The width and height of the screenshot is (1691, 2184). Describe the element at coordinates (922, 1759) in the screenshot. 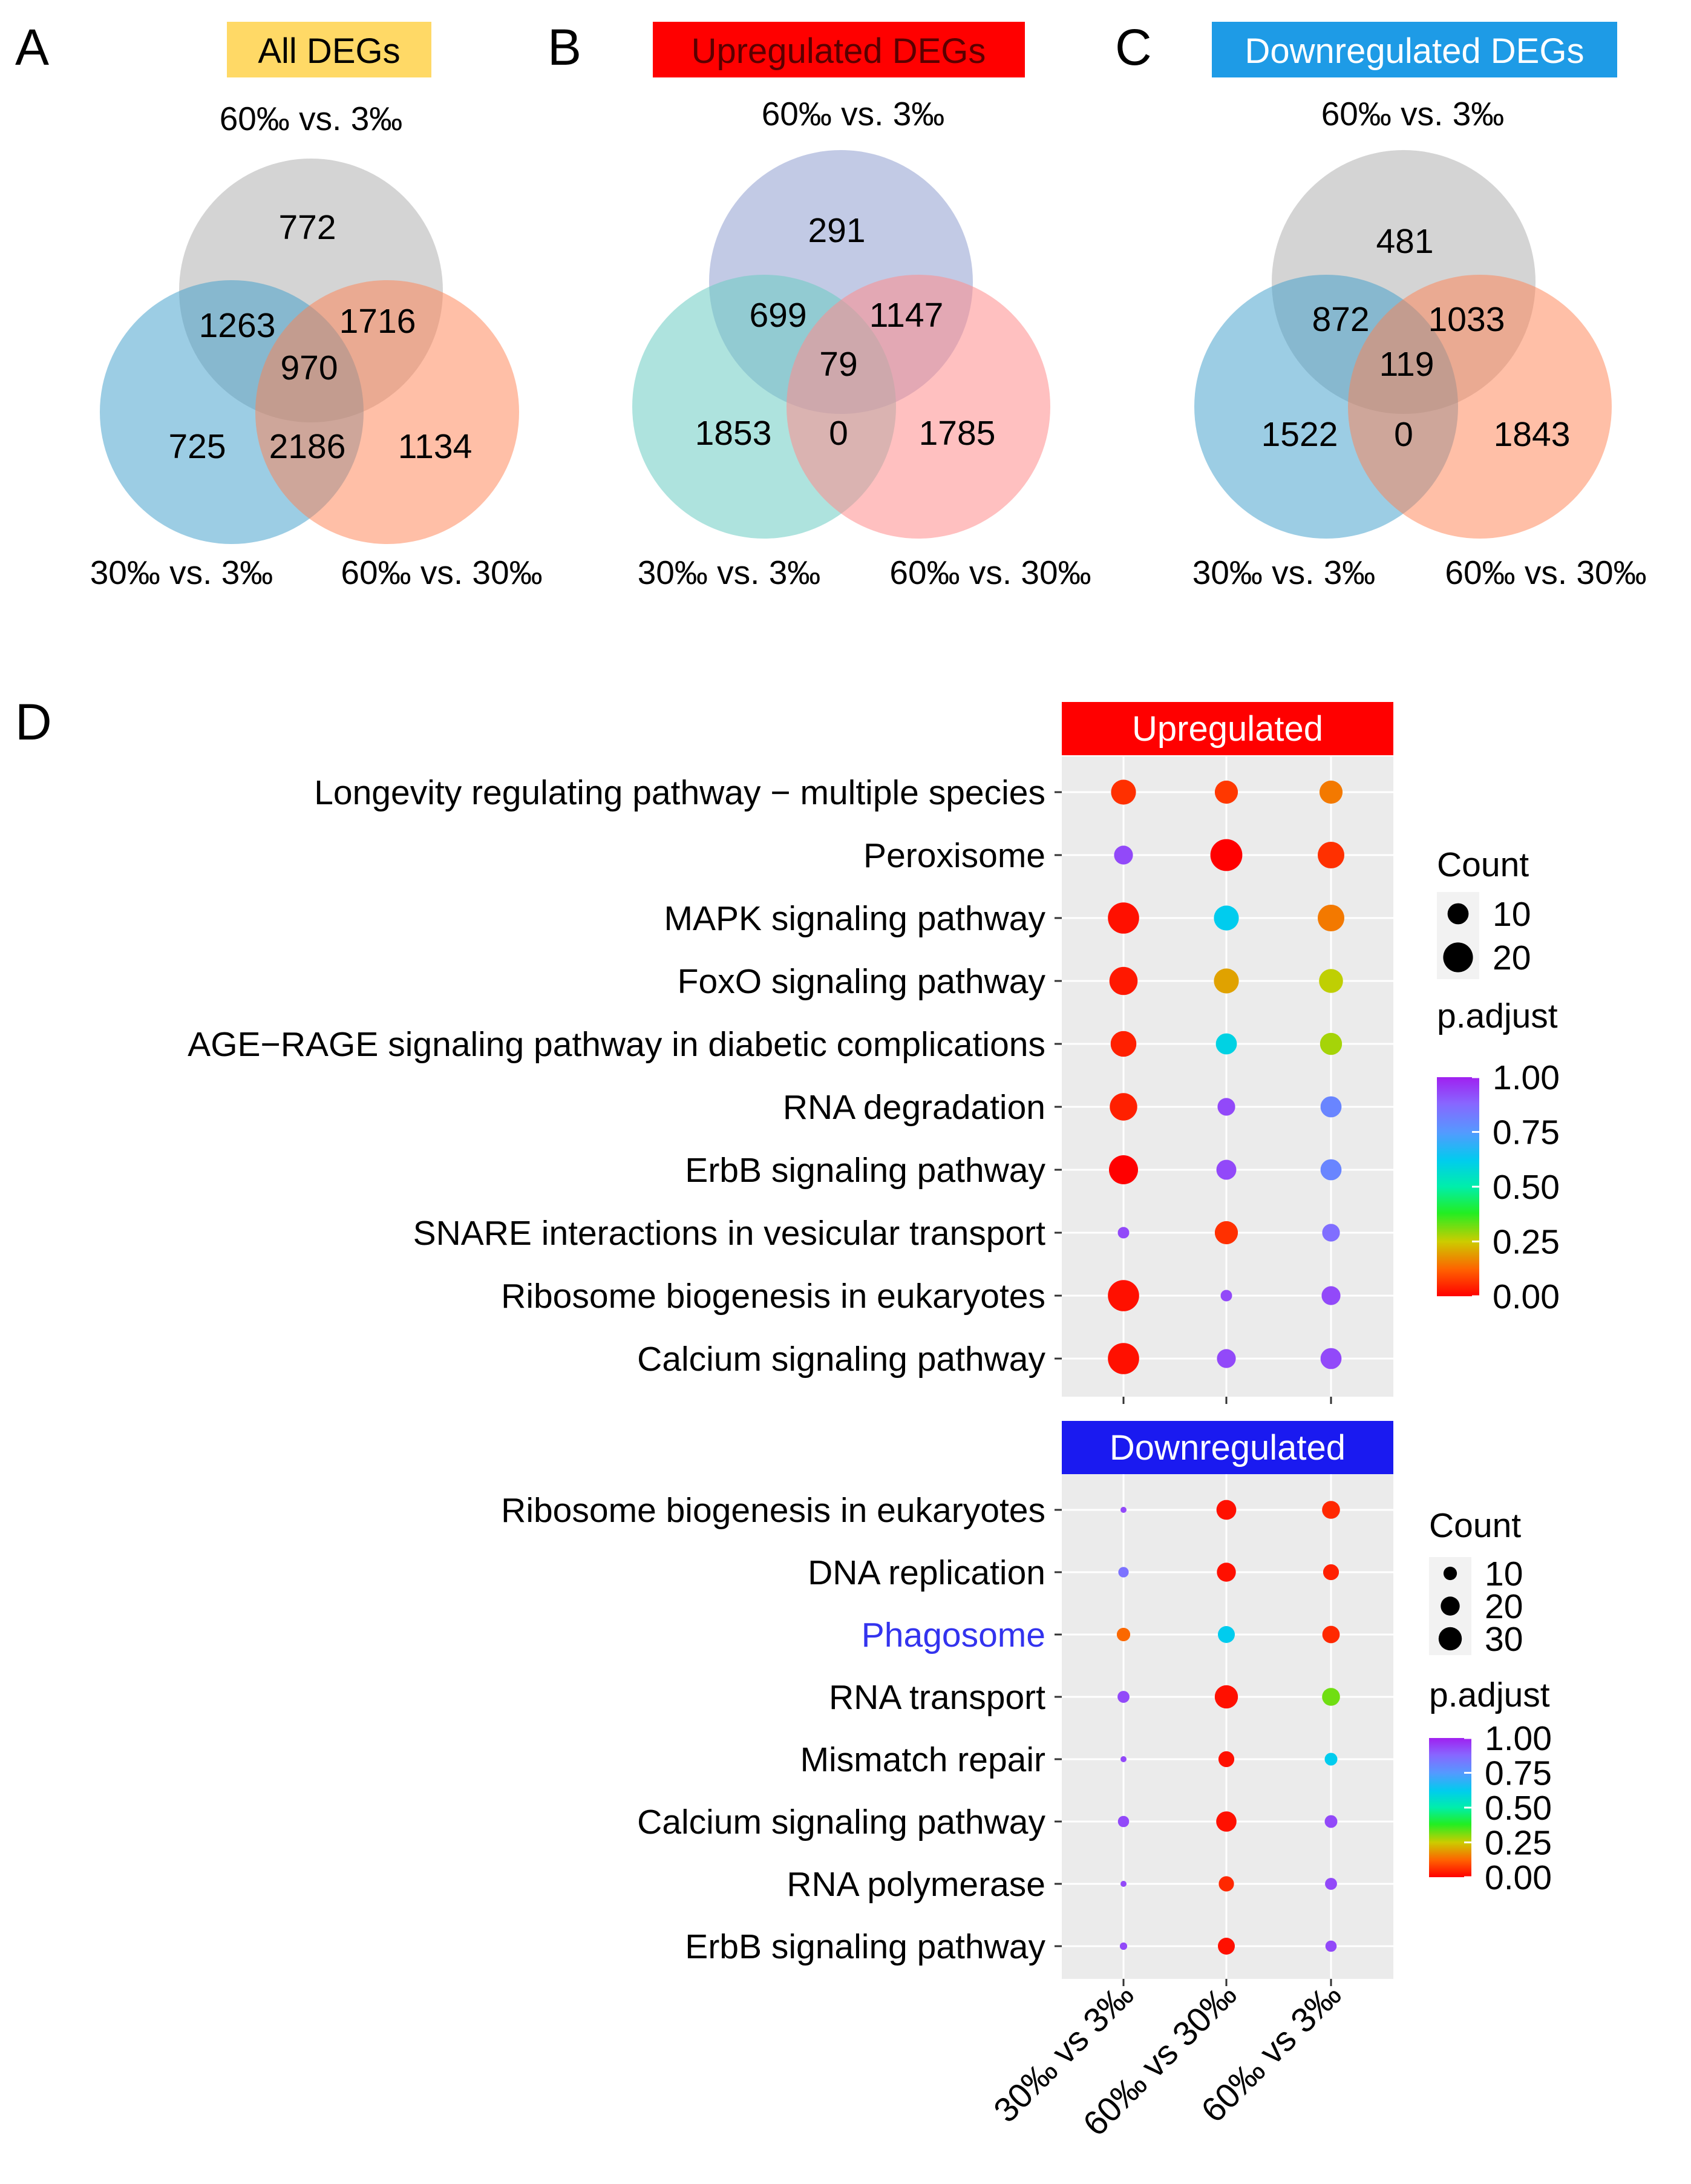

I see `term-label: Mismatch repair` at that location.